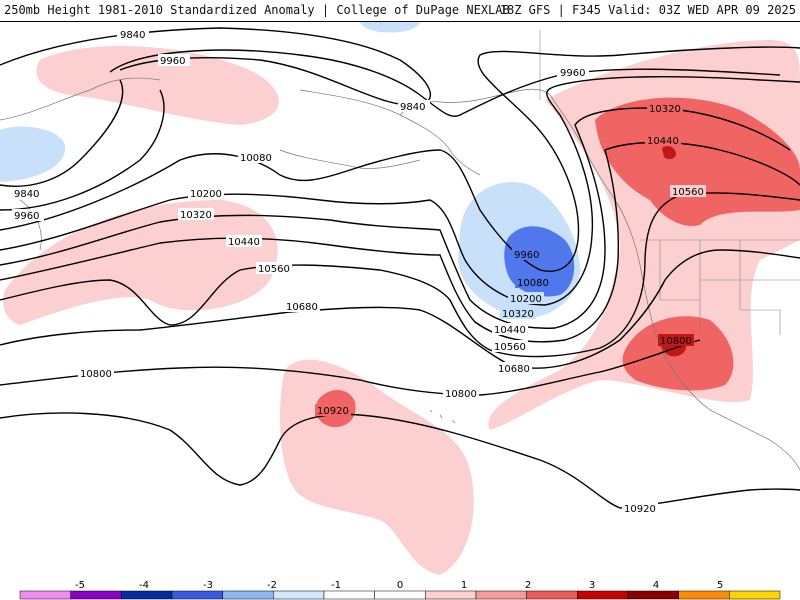 The width and height of the screenshot is (800, 600). I want to click on anomaly-negative-kamchatka, so click(33, 154).